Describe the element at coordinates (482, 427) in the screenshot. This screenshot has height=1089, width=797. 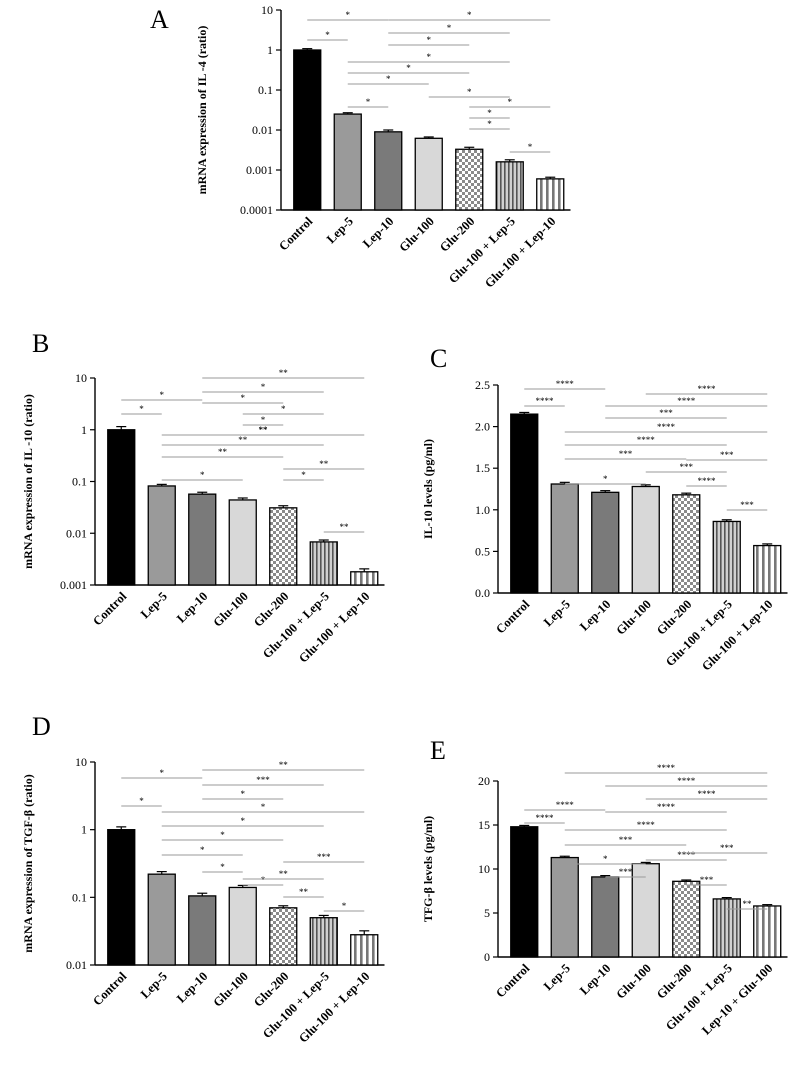
I see `y-tick-label: 2.0` at that location.